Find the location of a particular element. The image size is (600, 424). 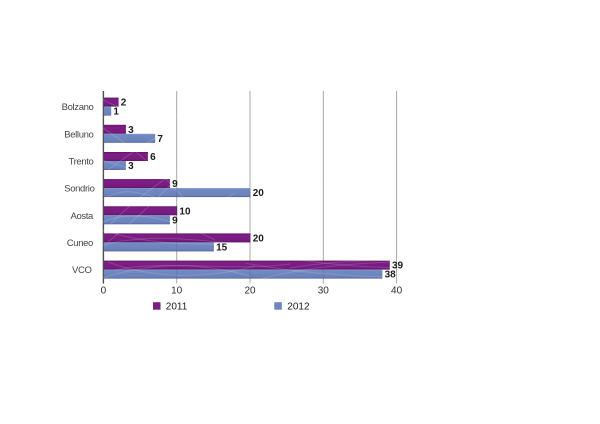

svg-text: 2 is located at coordinates (124, 103).